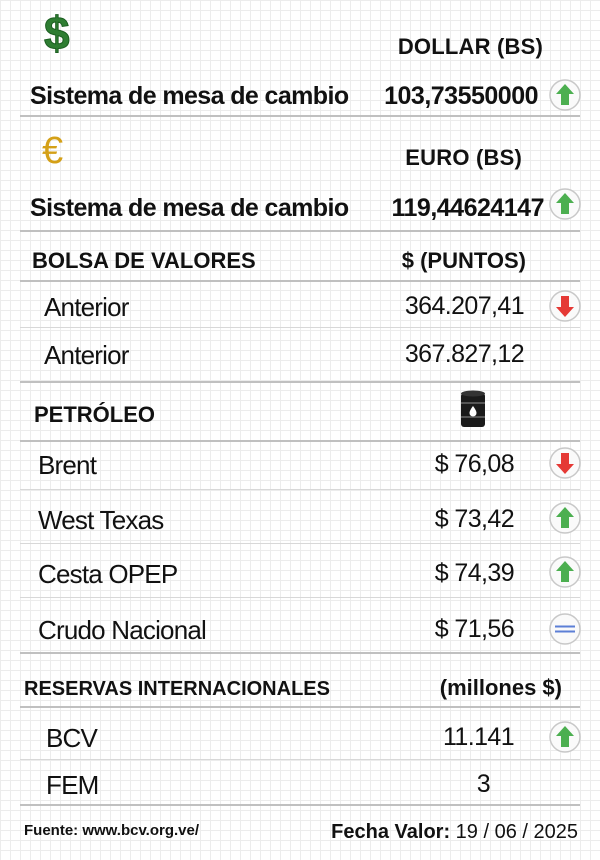 This screenshot has height=860, width=600. What do you see at coordinates (108, 574) in the screenshot?
I see `petroleo-row-label: Cesta OPEP` at bounding box center [108, 574].